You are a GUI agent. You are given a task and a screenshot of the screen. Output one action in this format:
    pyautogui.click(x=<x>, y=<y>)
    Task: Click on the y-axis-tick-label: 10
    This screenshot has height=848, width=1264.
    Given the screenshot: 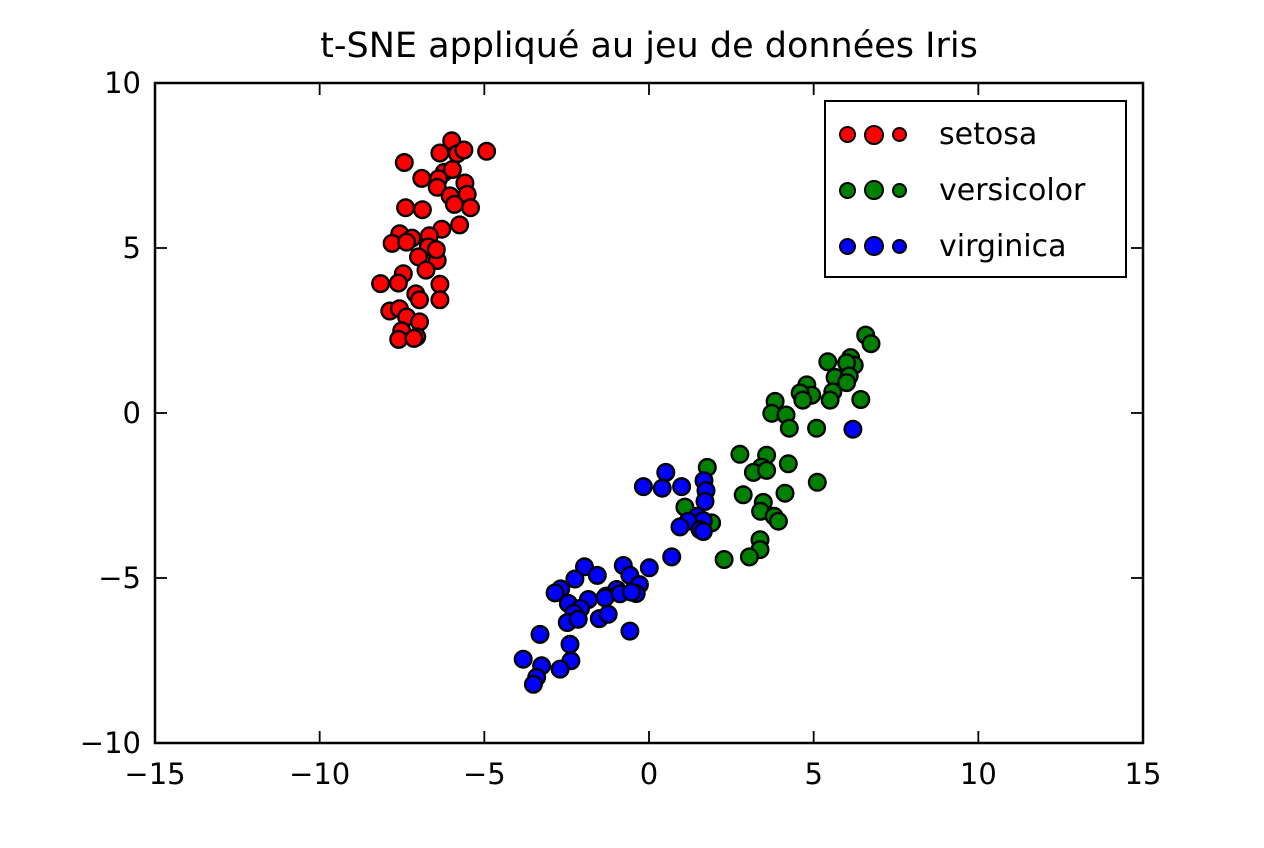 What is the action you would take?
    pyautogui.click(x=122, y=83)
    